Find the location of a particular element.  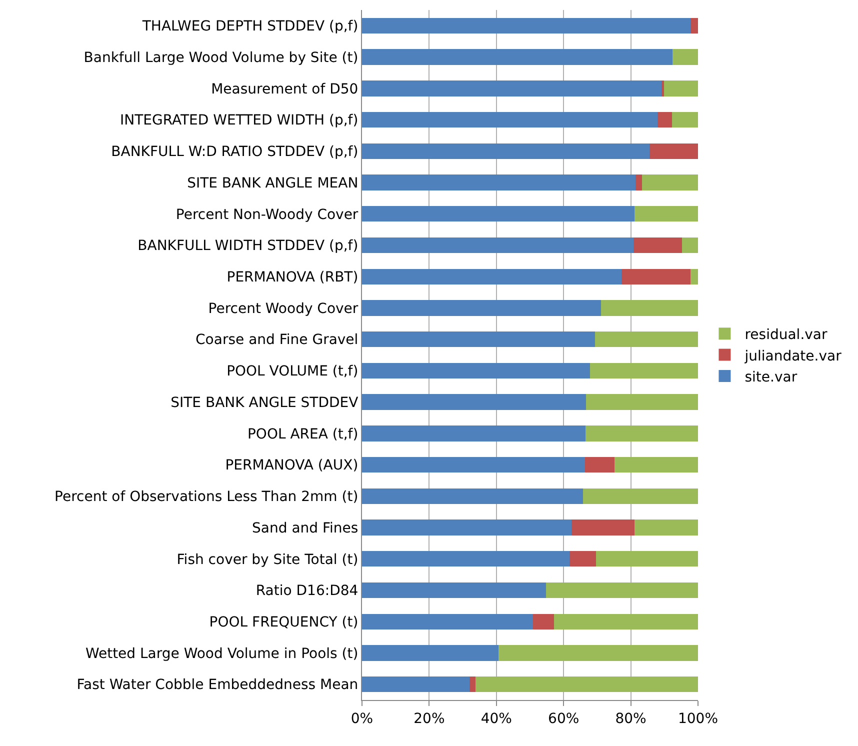

y-tick-label: Fast Water Cobble Embeddedness Mean is located at coordinates (217, 685).